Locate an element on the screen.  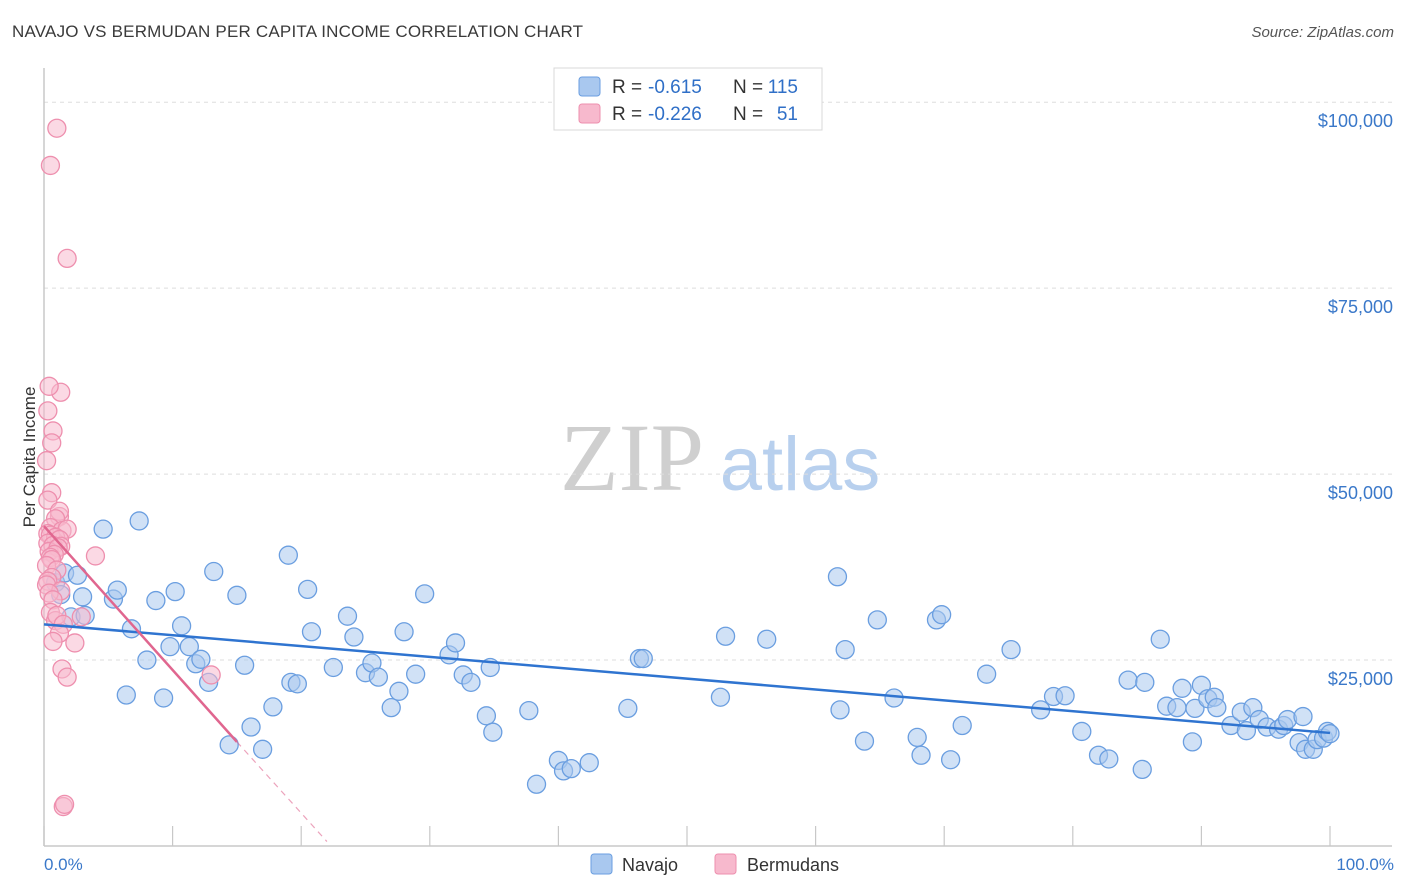
bottom-legend-bermudans-swatch is located at coordinates (725, 864).